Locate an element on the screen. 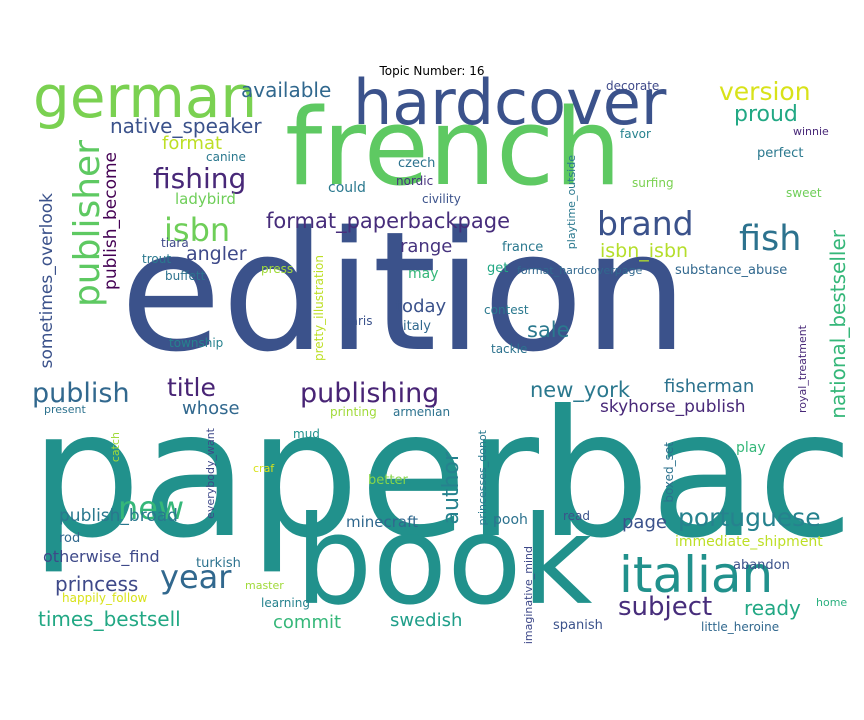 The width and height of the screenshot is (864, 720). word-french: french is located at coordinates (453, 147).